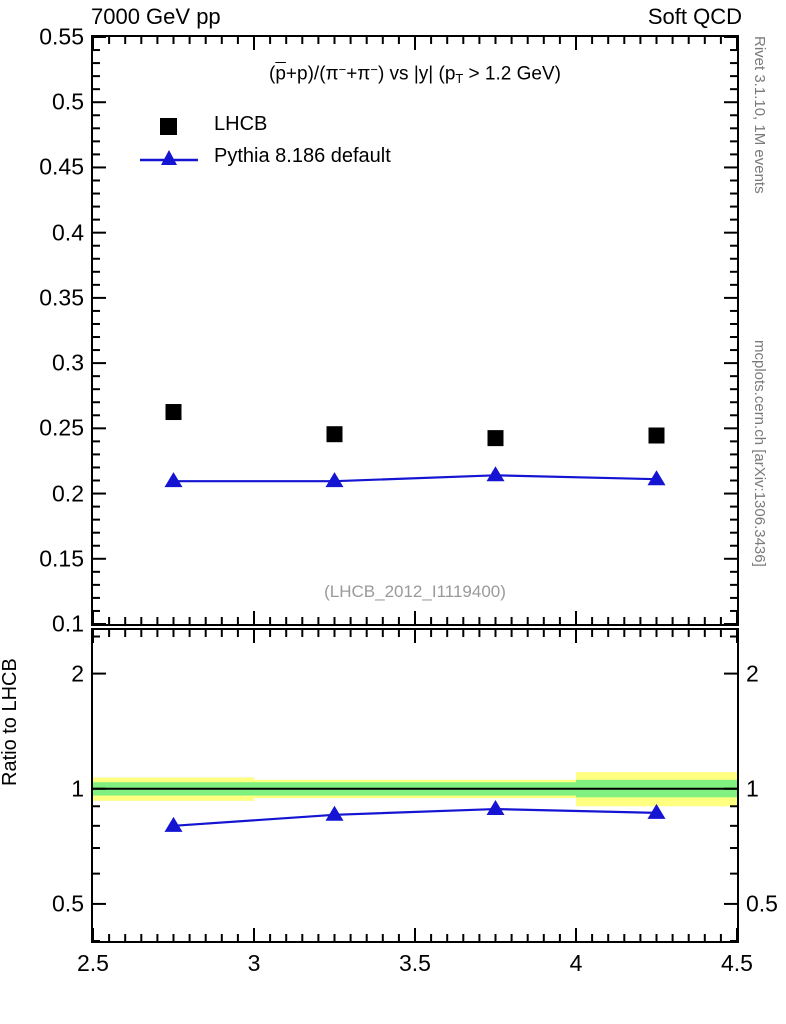 The image size is (786, 1024). Describe the element at coordinates (415, 963) in the screenshot. I see `xtick-label: 3.5` at that location.